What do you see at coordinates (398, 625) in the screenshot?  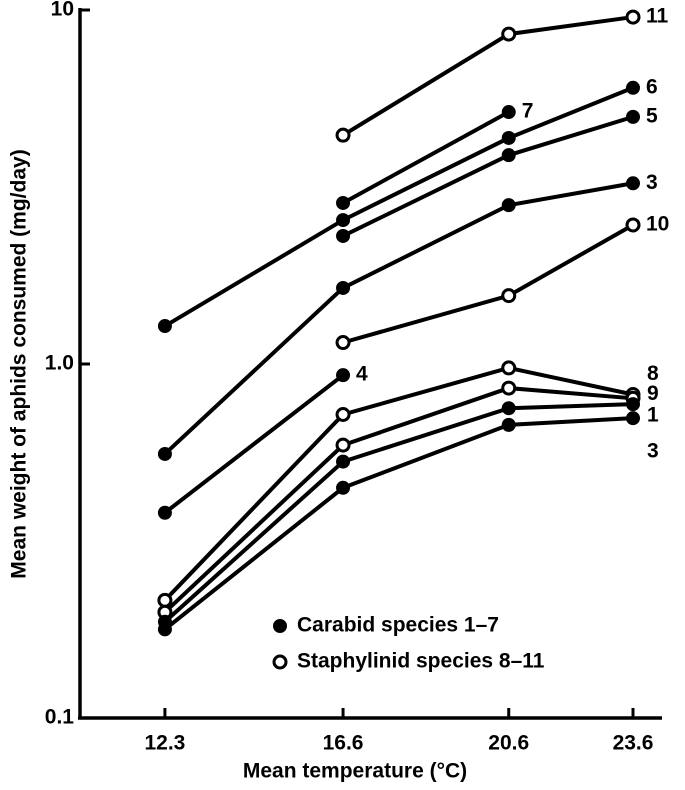 I see `legend-label: Carabid species 1–7` at bounding box center [398, 625].